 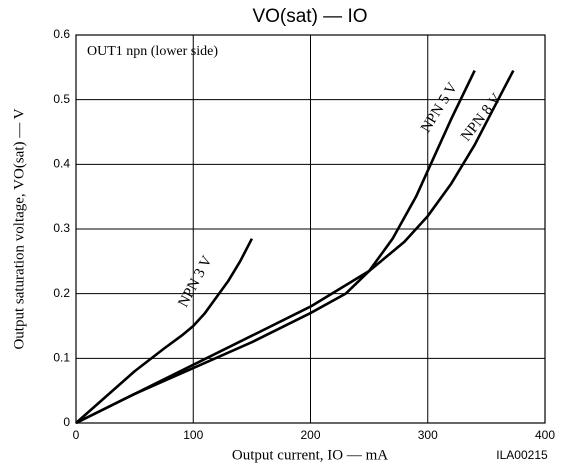 What do you see at coordinates (481, 118) in the screenshot?
I see `series-label: NPN 8 V` at bounding box center [481, 118].